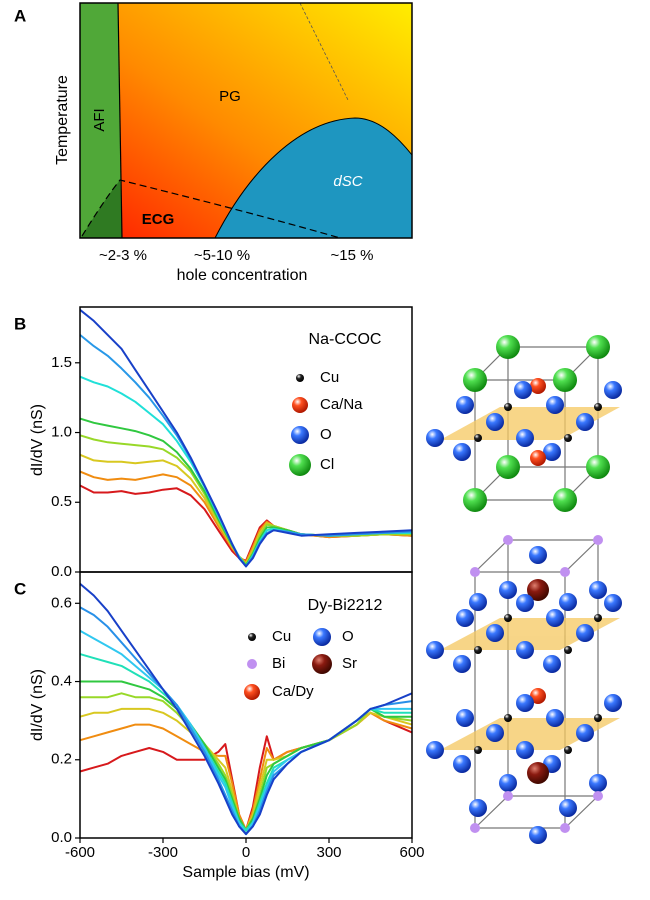 Image resolution: width=650 pixels, height=900 pixels. I want to click on region-label: AFI, so click(99, 119).